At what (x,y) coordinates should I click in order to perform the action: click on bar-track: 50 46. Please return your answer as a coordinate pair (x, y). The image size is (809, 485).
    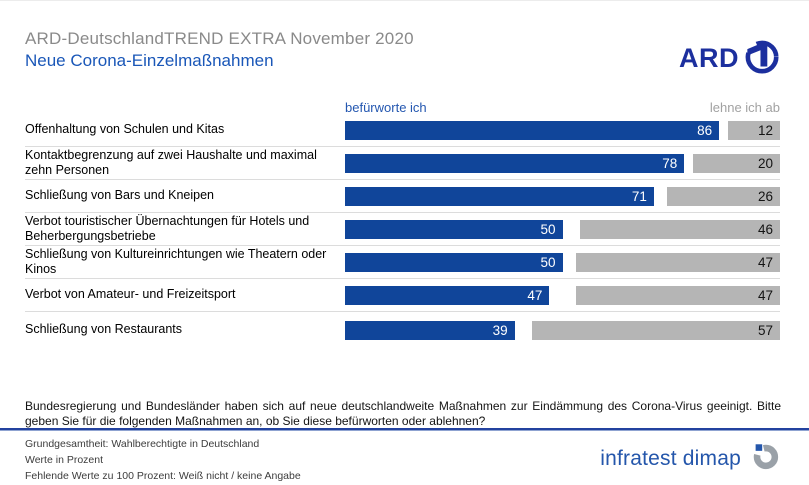
    Looking at the image, I should click on (562, 229).